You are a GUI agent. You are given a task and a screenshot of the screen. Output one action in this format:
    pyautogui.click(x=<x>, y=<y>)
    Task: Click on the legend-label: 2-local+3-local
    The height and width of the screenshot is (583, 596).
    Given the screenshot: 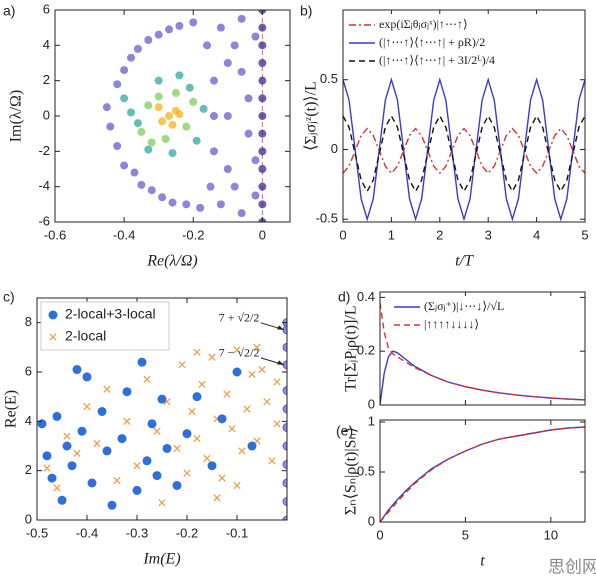 What is the action you would take?
    pyautogui.click(x=110, y=314)
    